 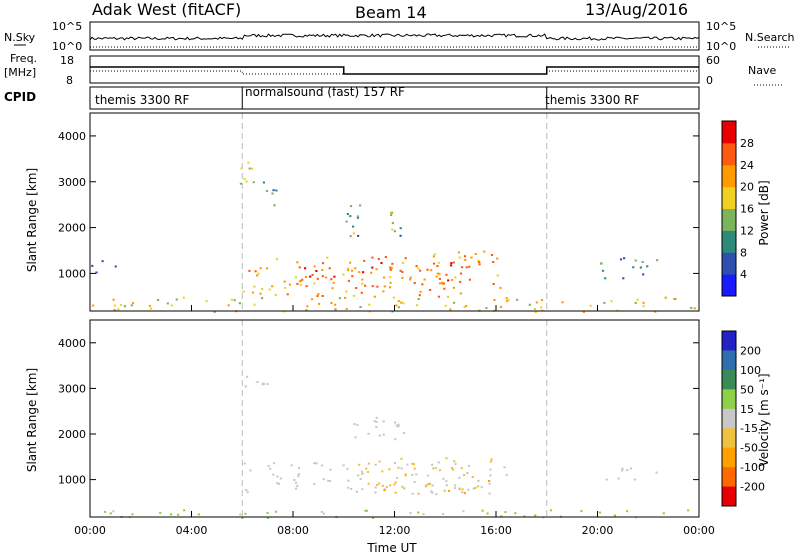 What do you see at coordinates (394, 70) in the screenshot?
I see `freq-line` at bounding box center [394, 70].